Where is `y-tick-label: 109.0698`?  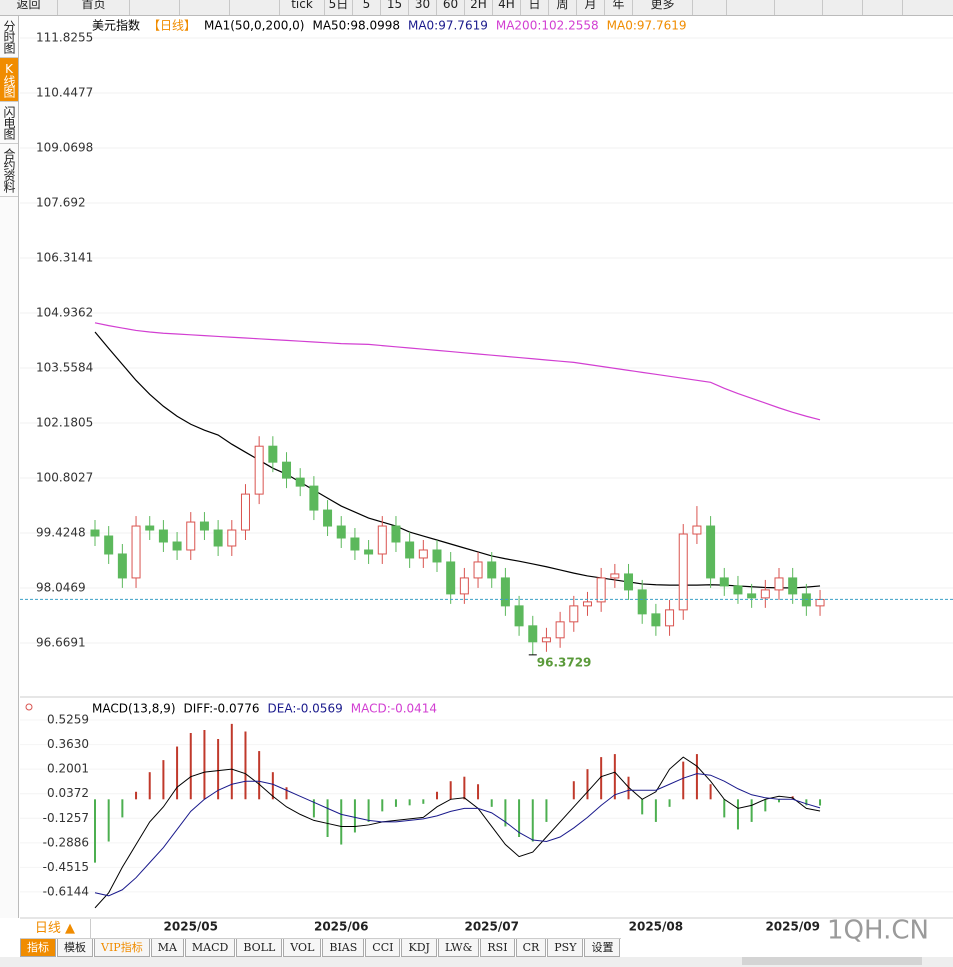 y-tick-label: 109.0698 is located at coordinates (64, 148).